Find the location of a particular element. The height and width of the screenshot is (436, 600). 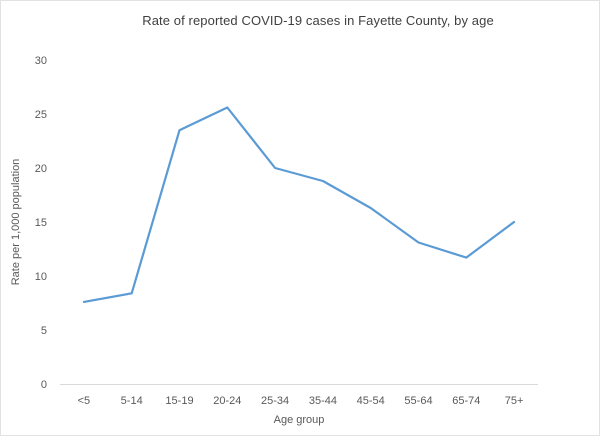

x-axis-category-label: 65-74 is located at coordinates (466, 401).